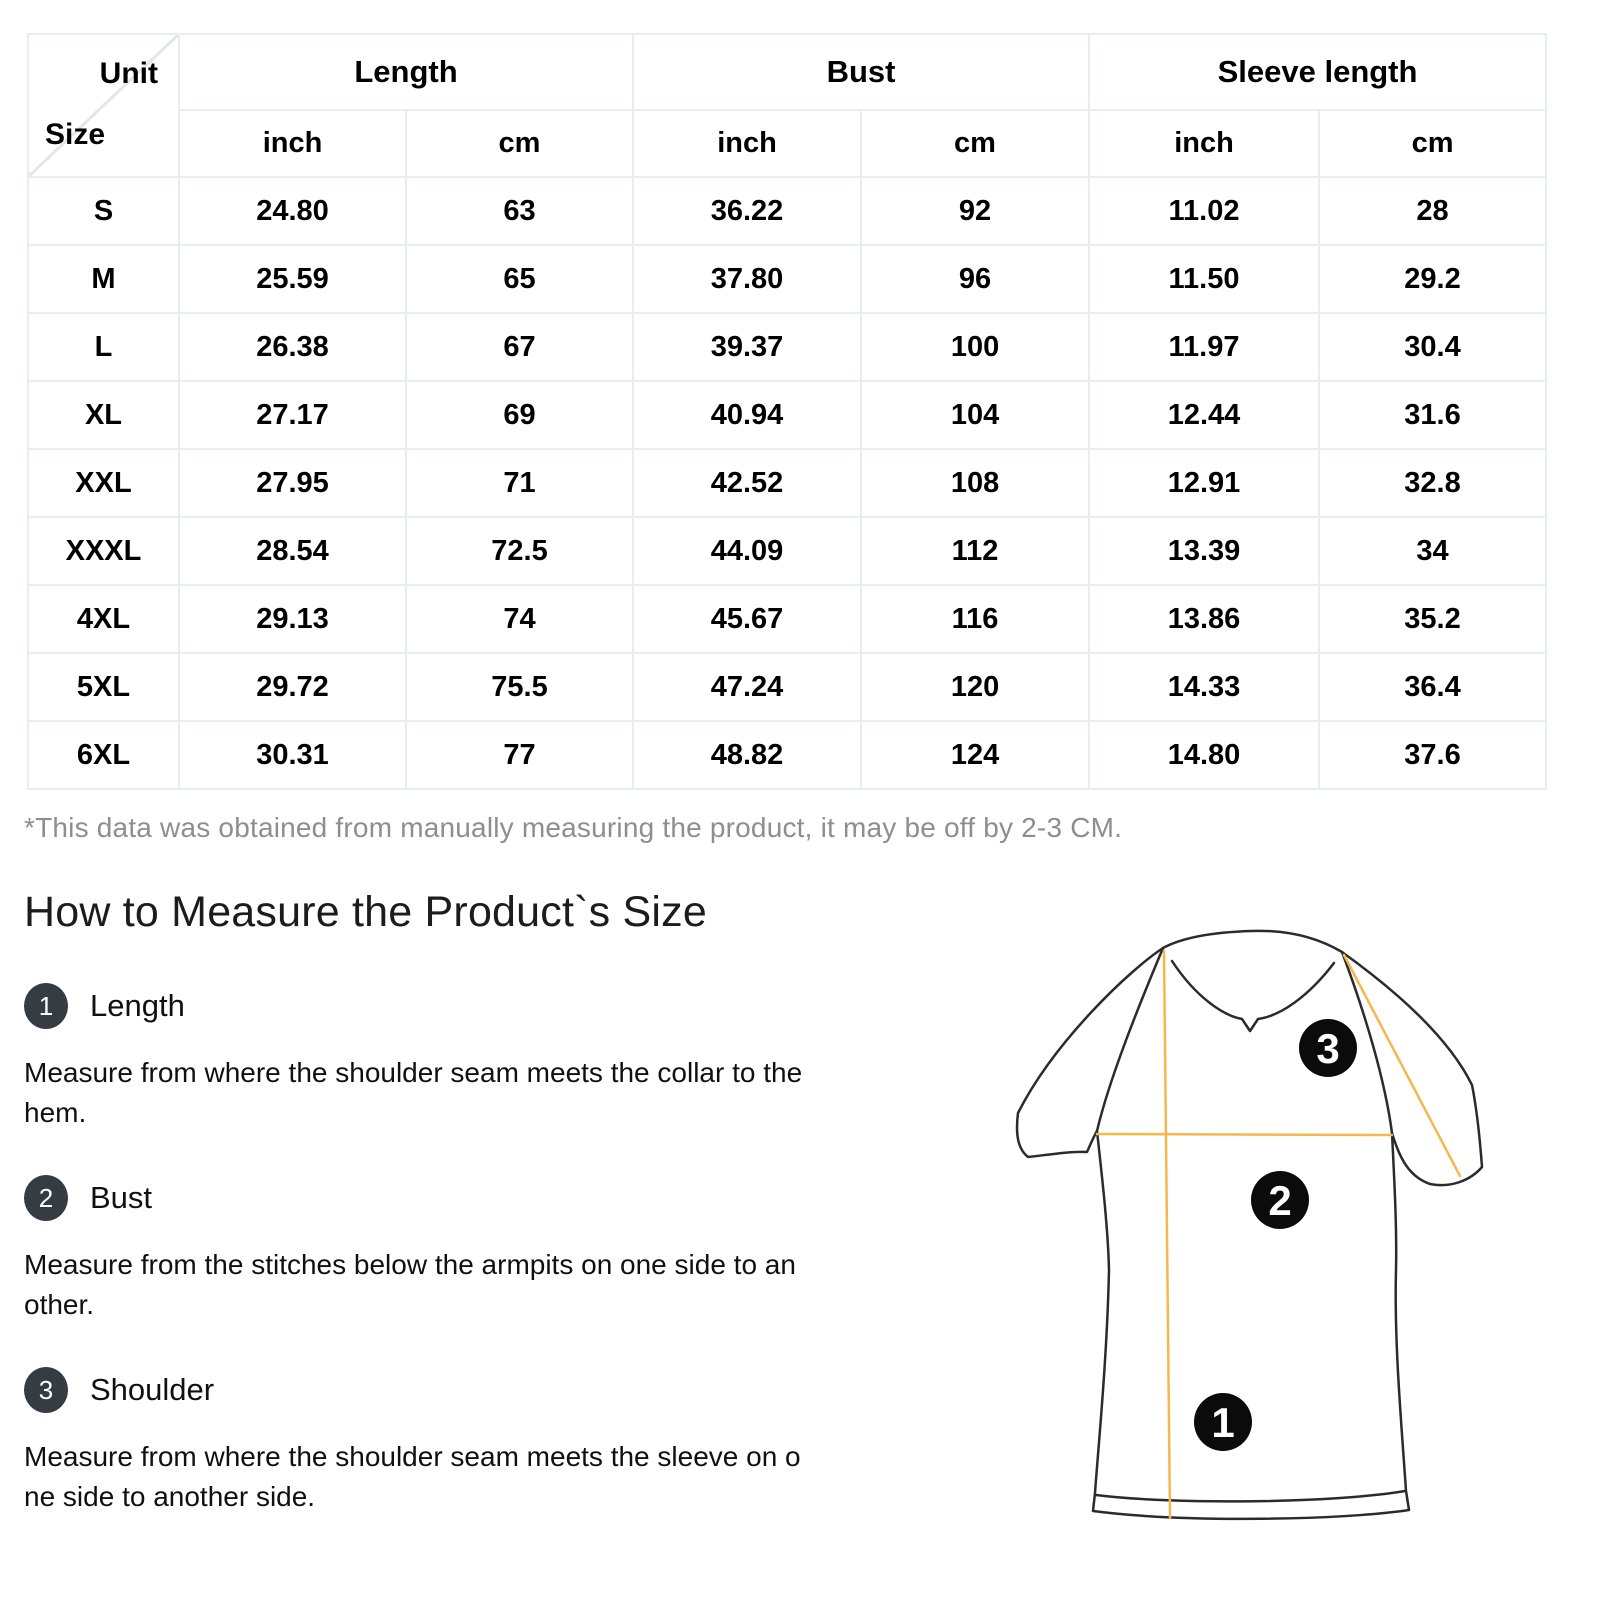 Image resolution: width=1600 pixels, height=1600 pixels. Describe the element at coordinates (1433, 619) in the screenshot. I see `table-cell: 35.2` at that location.